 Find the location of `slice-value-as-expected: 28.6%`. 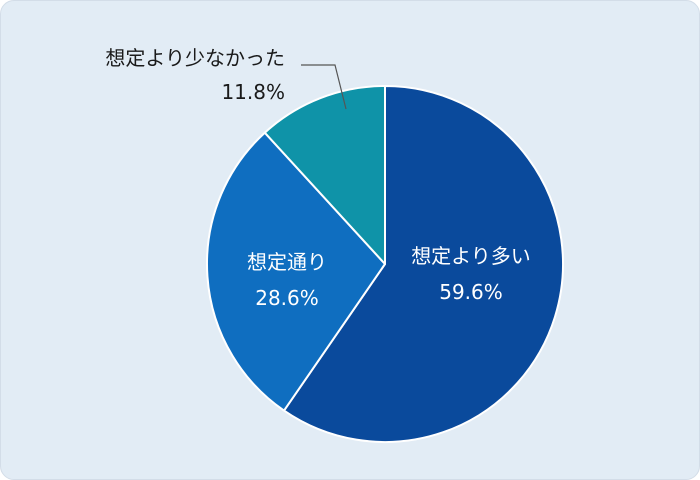

slice-value-as-expected: 28.6% is located at coordinates (287, 298).